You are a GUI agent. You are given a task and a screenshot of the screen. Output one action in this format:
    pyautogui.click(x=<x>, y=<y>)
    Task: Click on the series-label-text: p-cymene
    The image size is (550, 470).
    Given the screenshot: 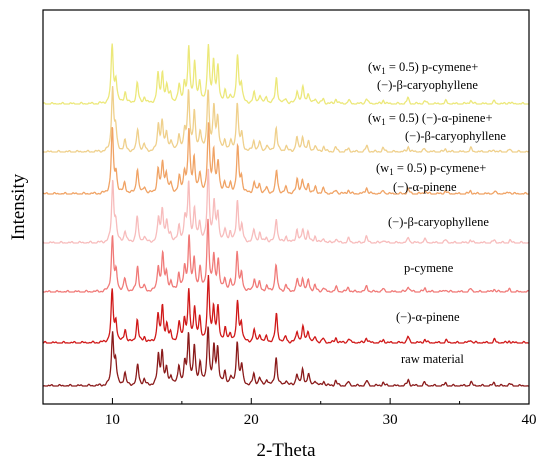 What is the action you would take?
    pyautogui.click(x=429, y=268)
    